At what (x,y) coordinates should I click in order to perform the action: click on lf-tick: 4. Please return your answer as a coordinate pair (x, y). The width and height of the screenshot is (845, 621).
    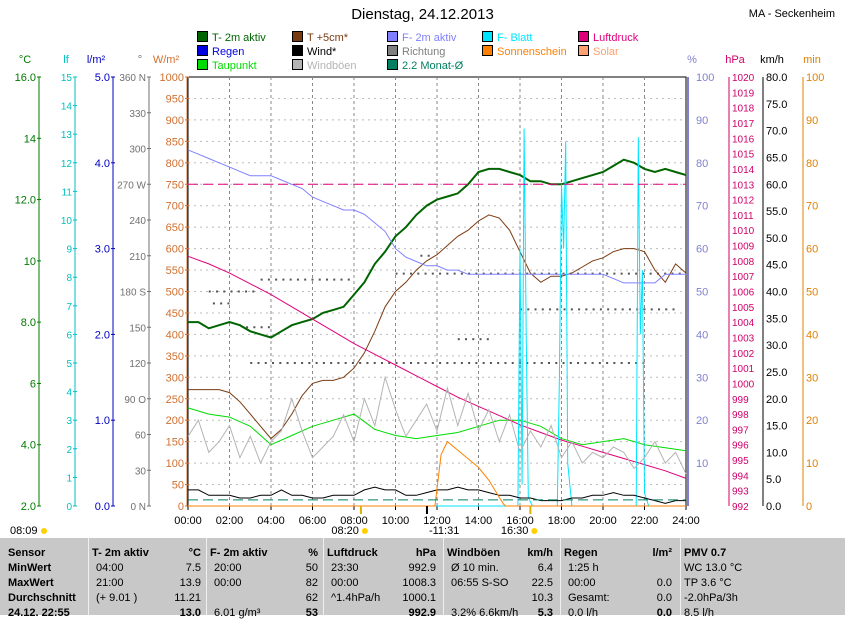
    Looking at the image, I should click on (69, 393).